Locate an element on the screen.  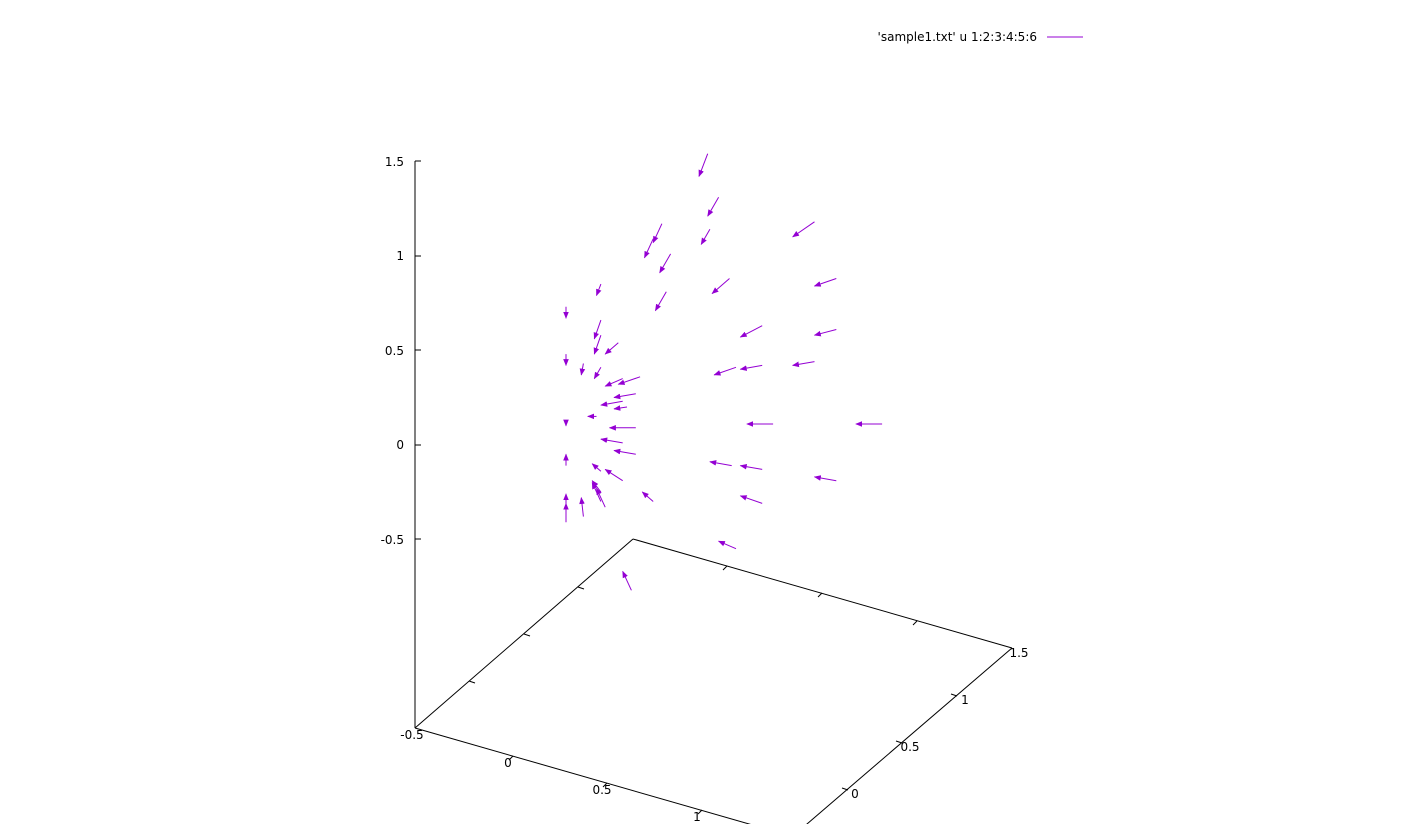
x-tick-label: 0.5 is located at coordinates (601, 790).